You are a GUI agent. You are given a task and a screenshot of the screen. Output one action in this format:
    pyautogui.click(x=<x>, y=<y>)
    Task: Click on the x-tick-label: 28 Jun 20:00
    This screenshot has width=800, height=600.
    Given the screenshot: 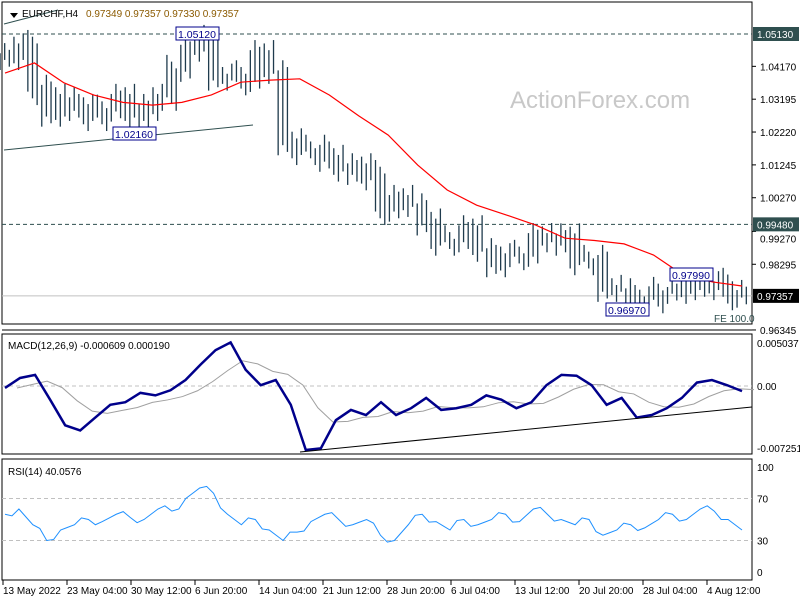 What is the action you would take?
    pyautogui.click(x=416, y=591)
    